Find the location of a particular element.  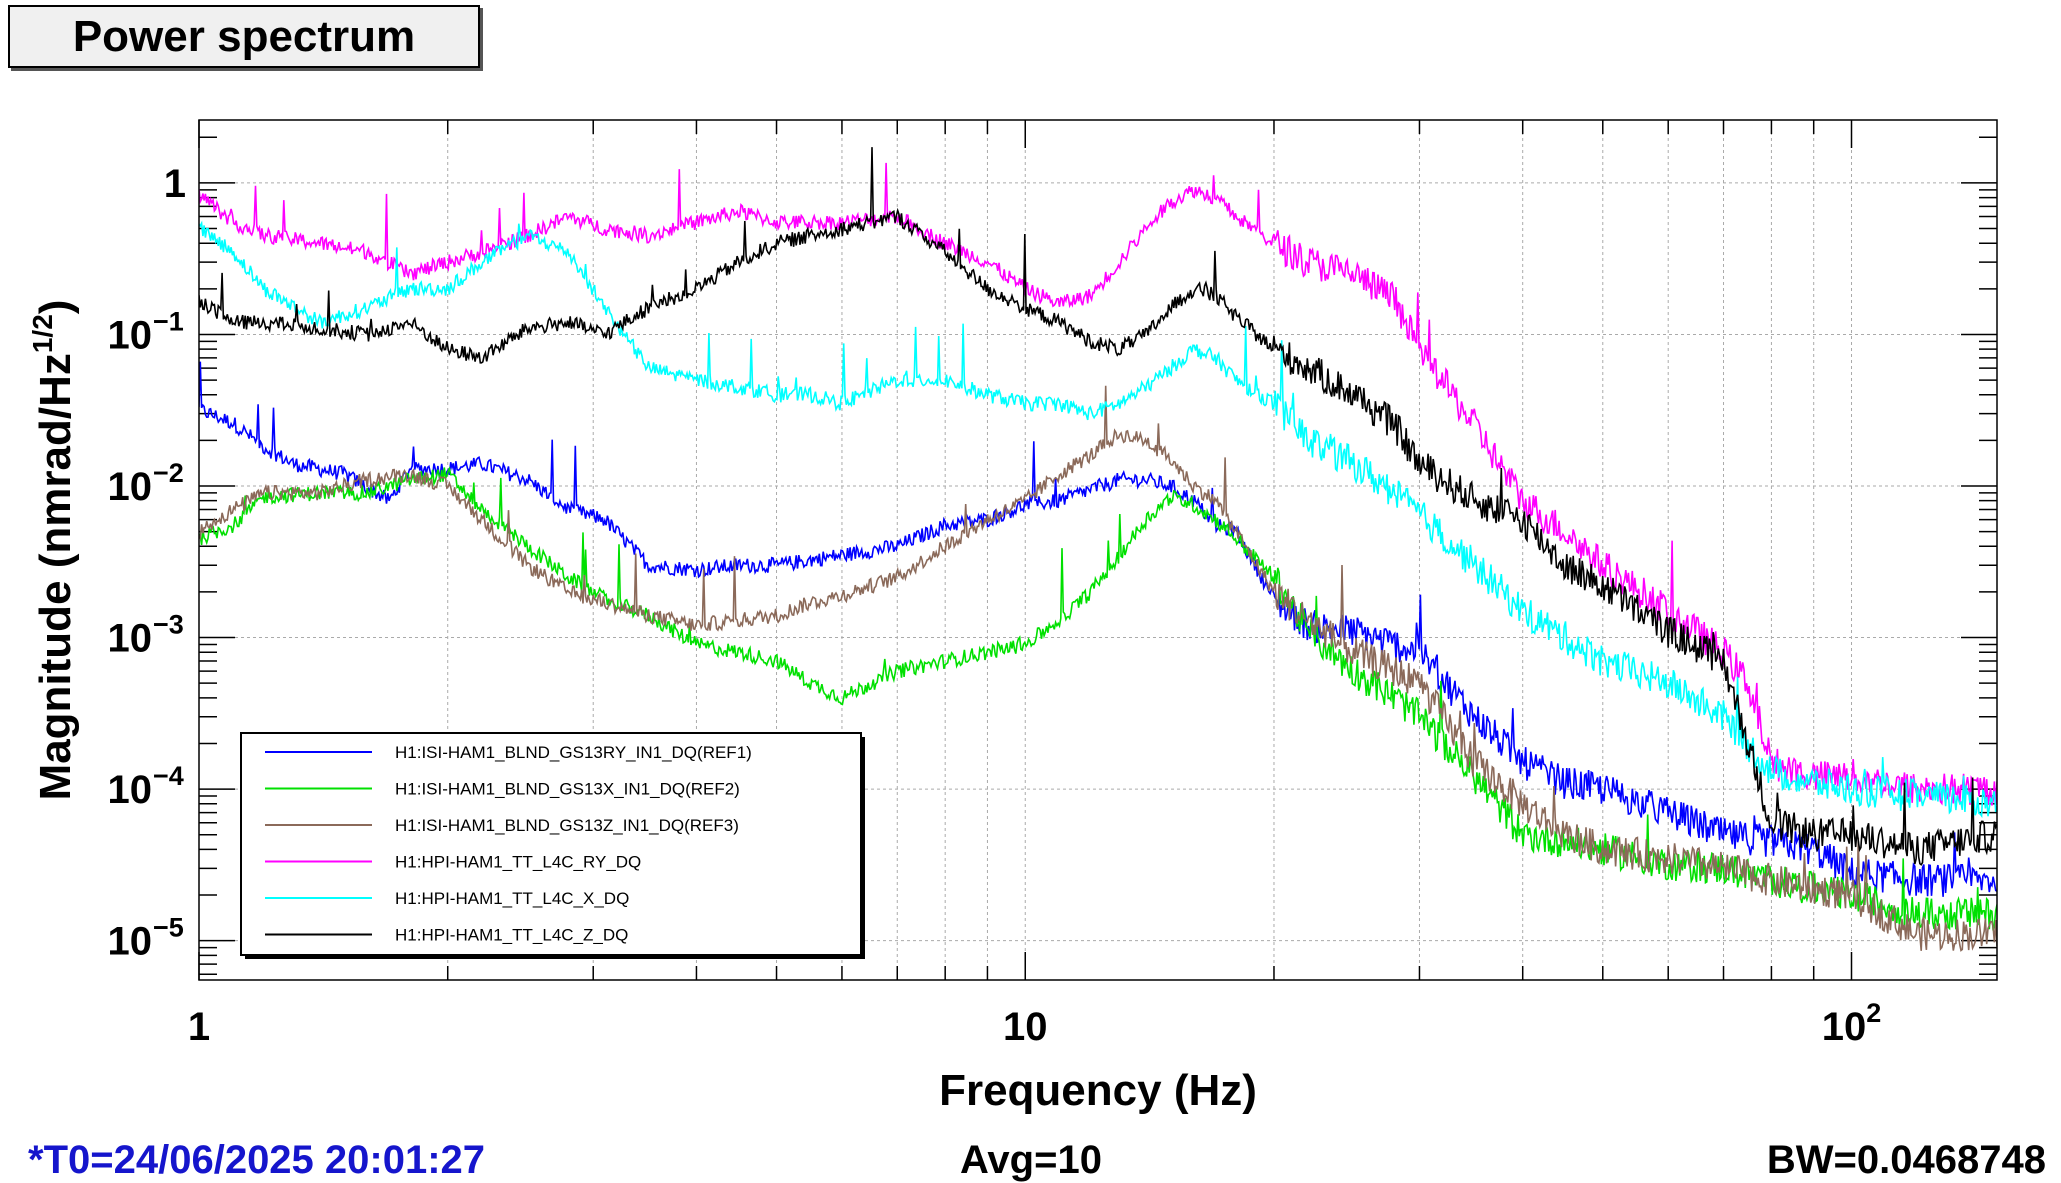

y-axis-title: Magnitude (nmrad/Hz1/2) is located at coordinates (53, 550).